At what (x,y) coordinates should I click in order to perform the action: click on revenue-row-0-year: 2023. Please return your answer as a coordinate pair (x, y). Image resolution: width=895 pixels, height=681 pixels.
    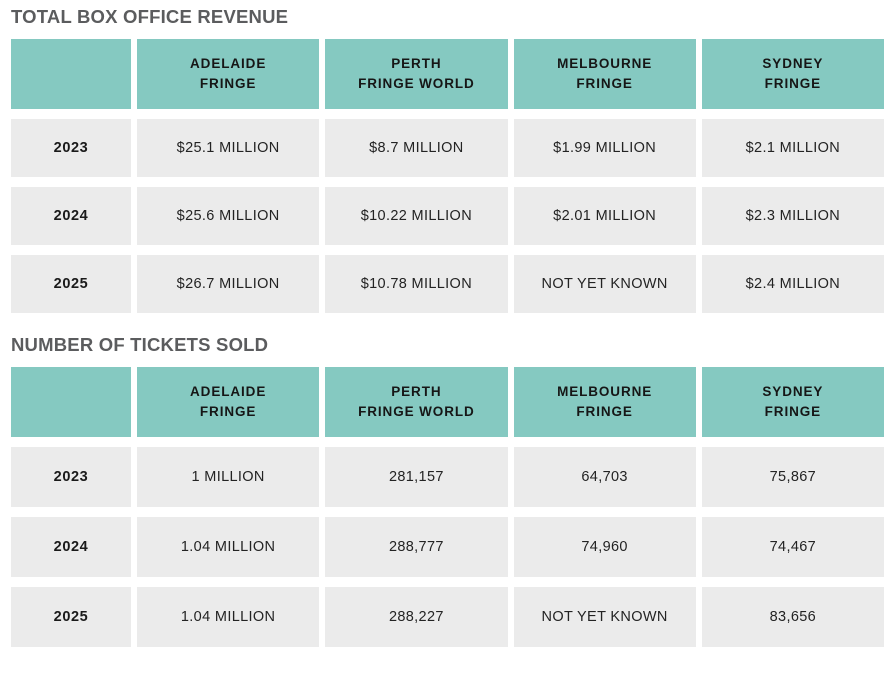
    Looking at the image, I should click on (71, 147).